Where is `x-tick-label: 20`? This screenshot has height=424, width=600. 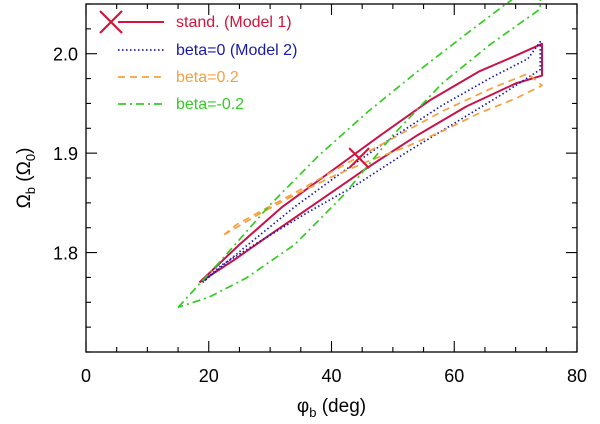
x-tick-label: 20 is located at coordinates (209, 376).